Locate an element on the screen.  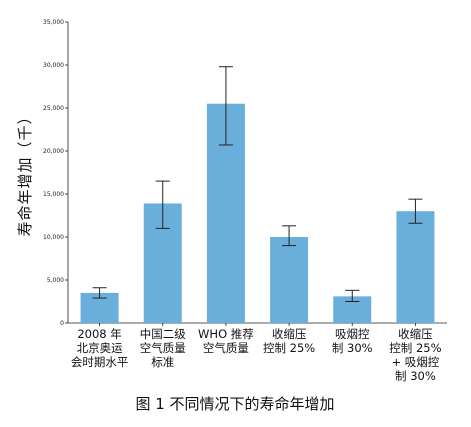
y-tick-label: 30,000 is located at coordinates (53, 65).